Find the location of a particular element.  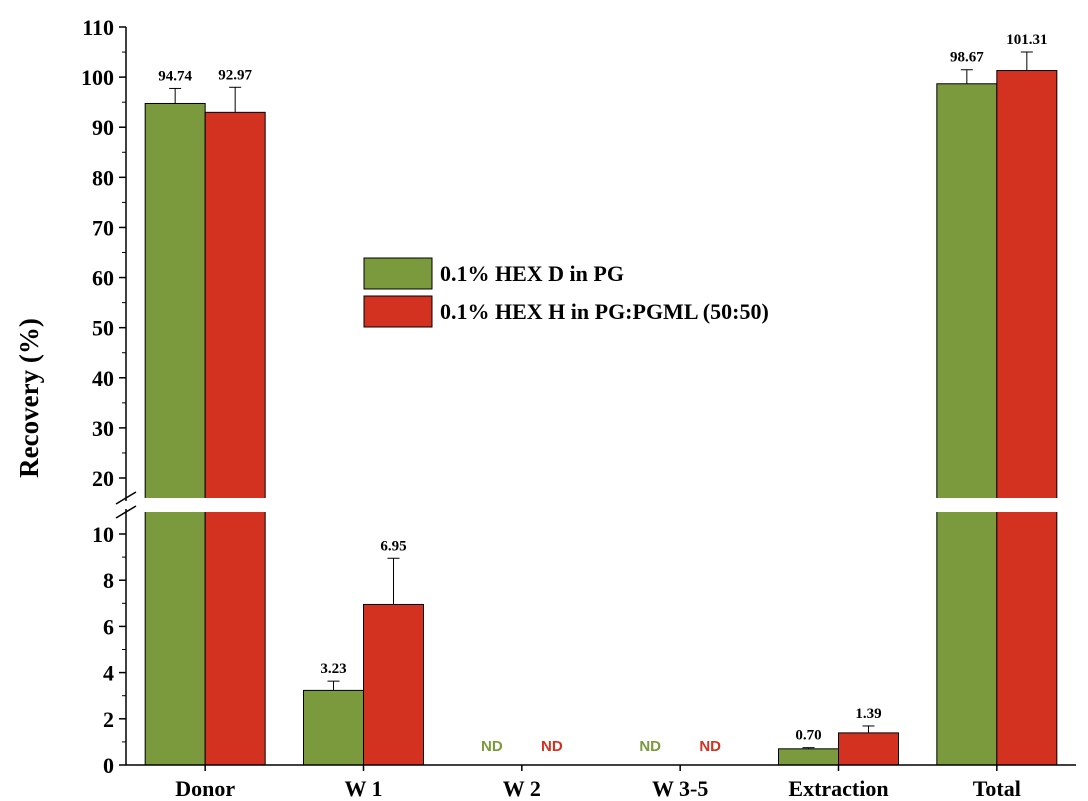

y-tick-label: 50 is located at coordinates (103, 328).